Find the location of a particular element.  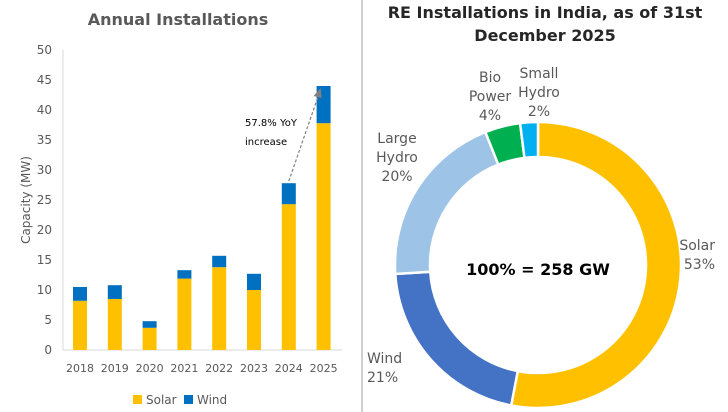

x-tick-label: 2020 is located at coordinates (150, 368).